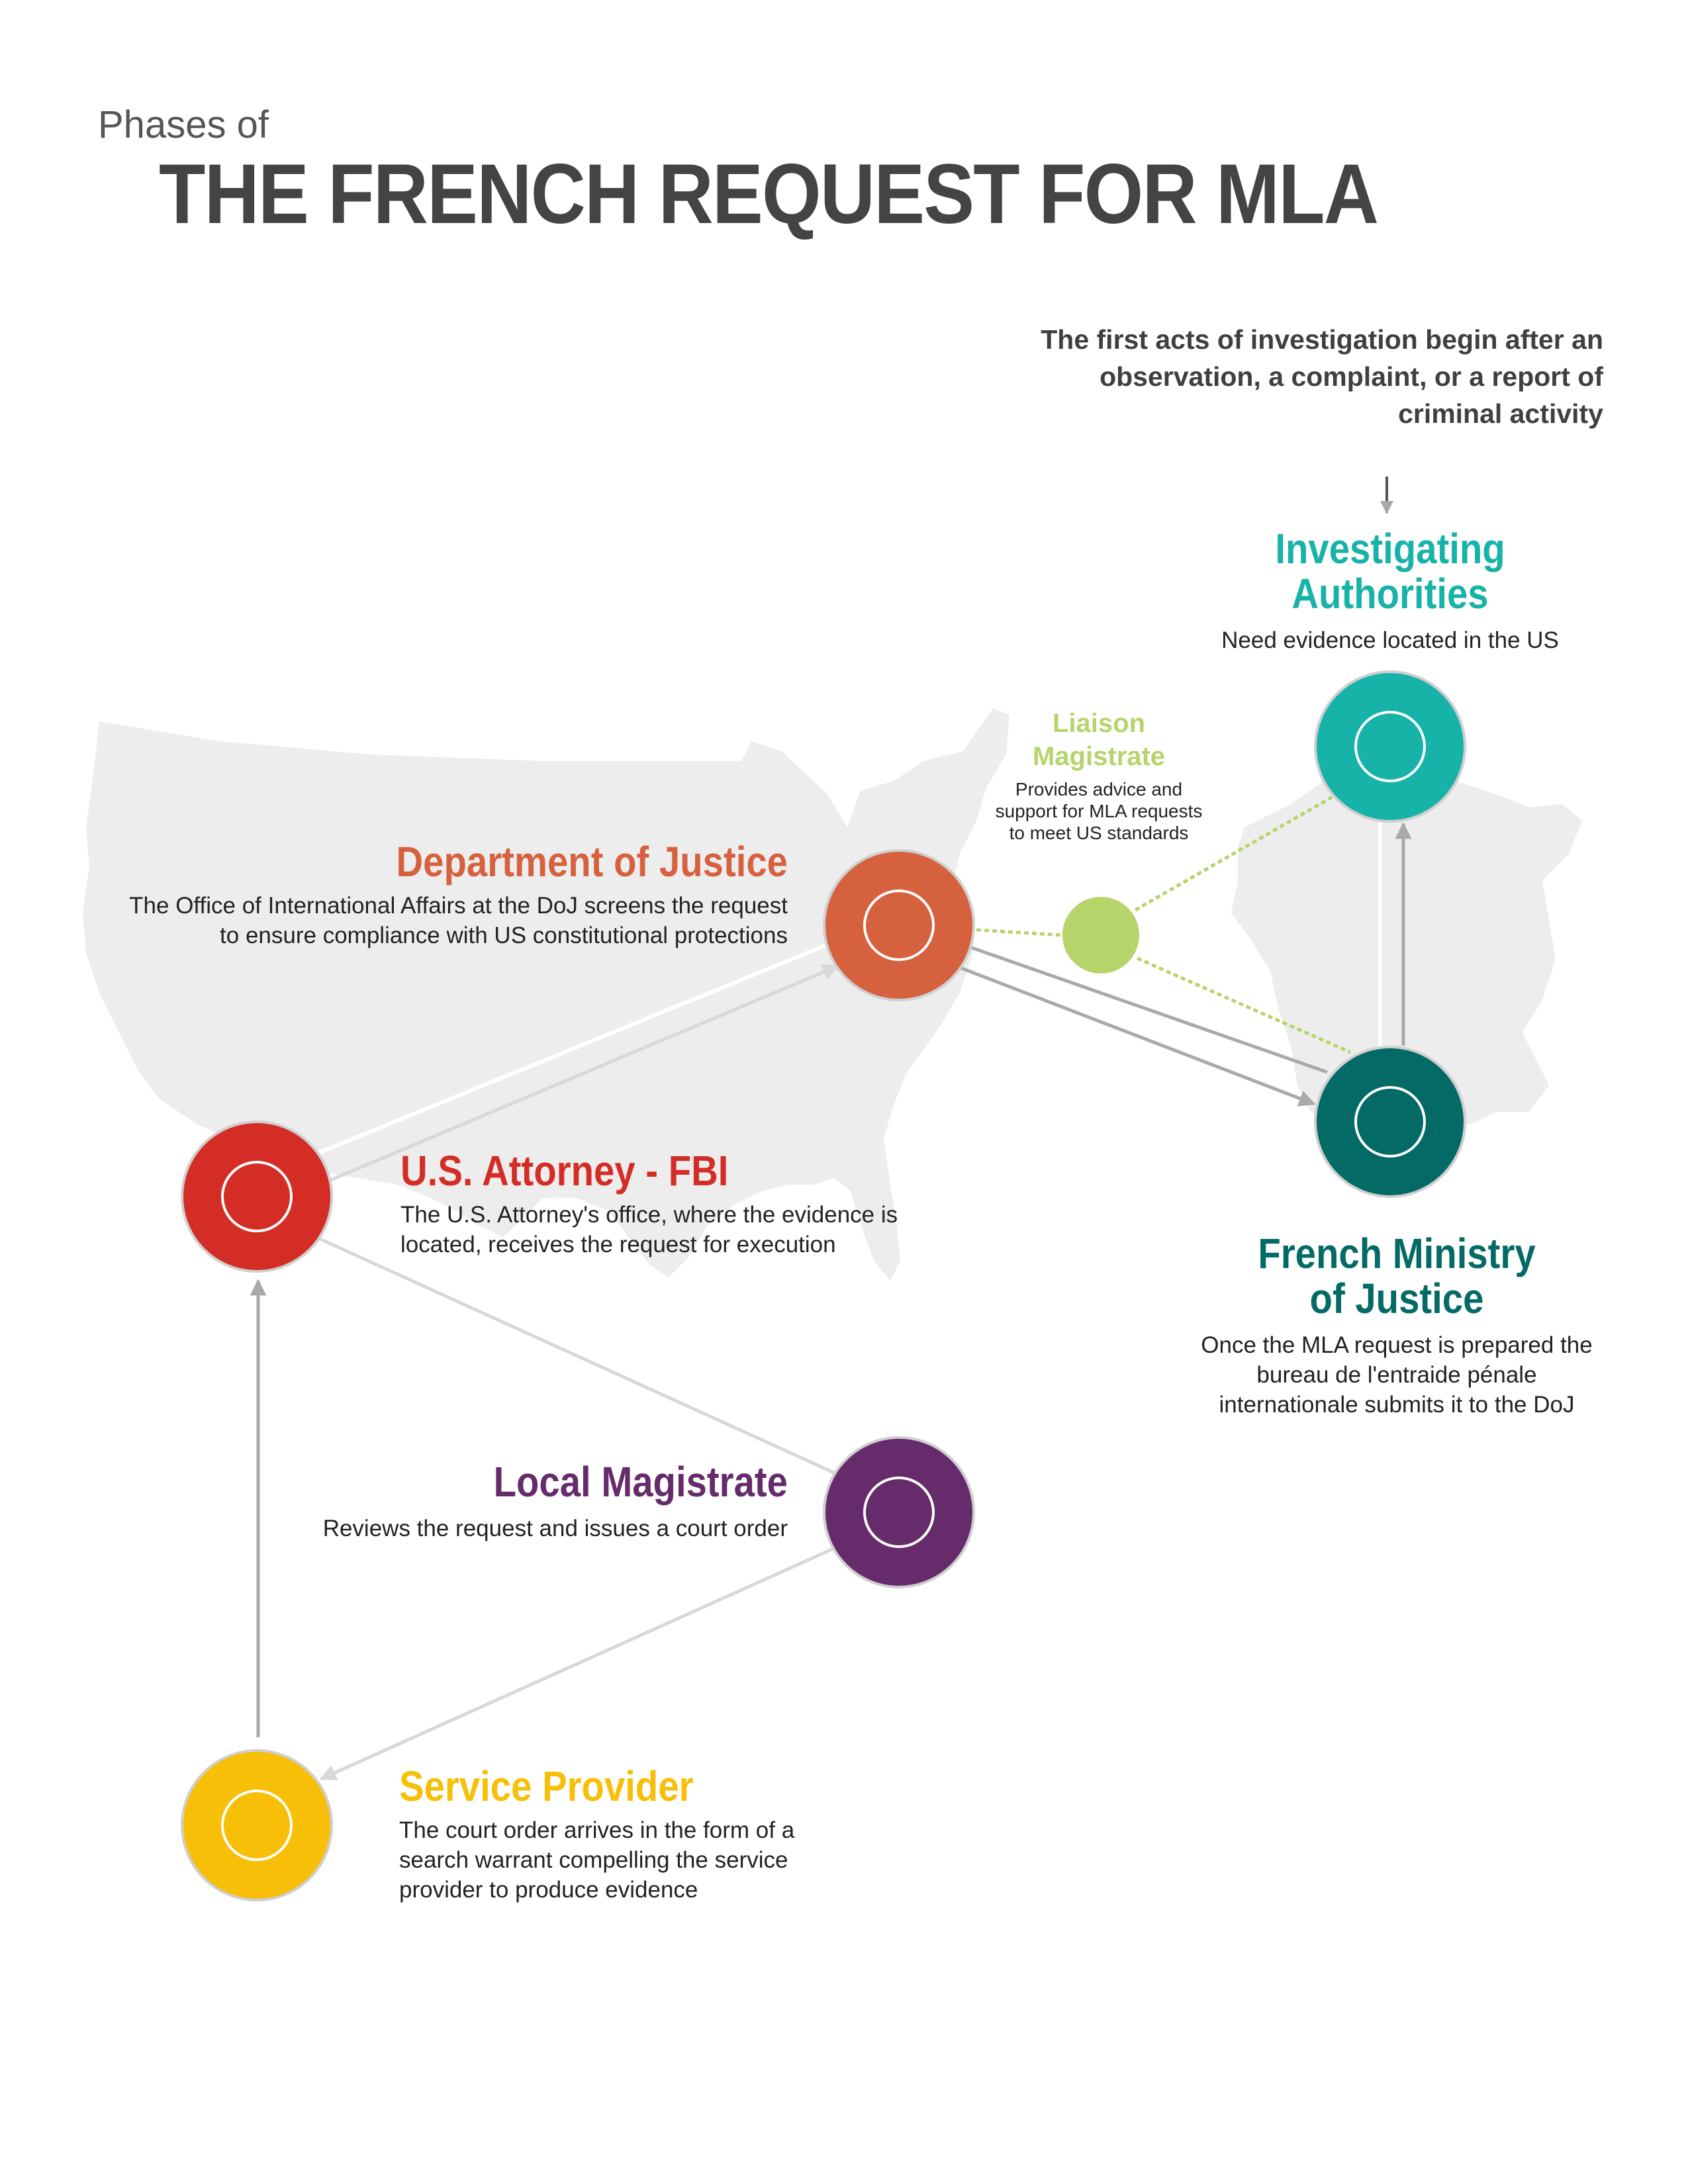 The width and height of the screenshot is (1688, 2184). Describe the element at coordinates (769, 194) in the screenshot. I see `page-title: THE FRENCH REQUEST FOR MLA` at that location.